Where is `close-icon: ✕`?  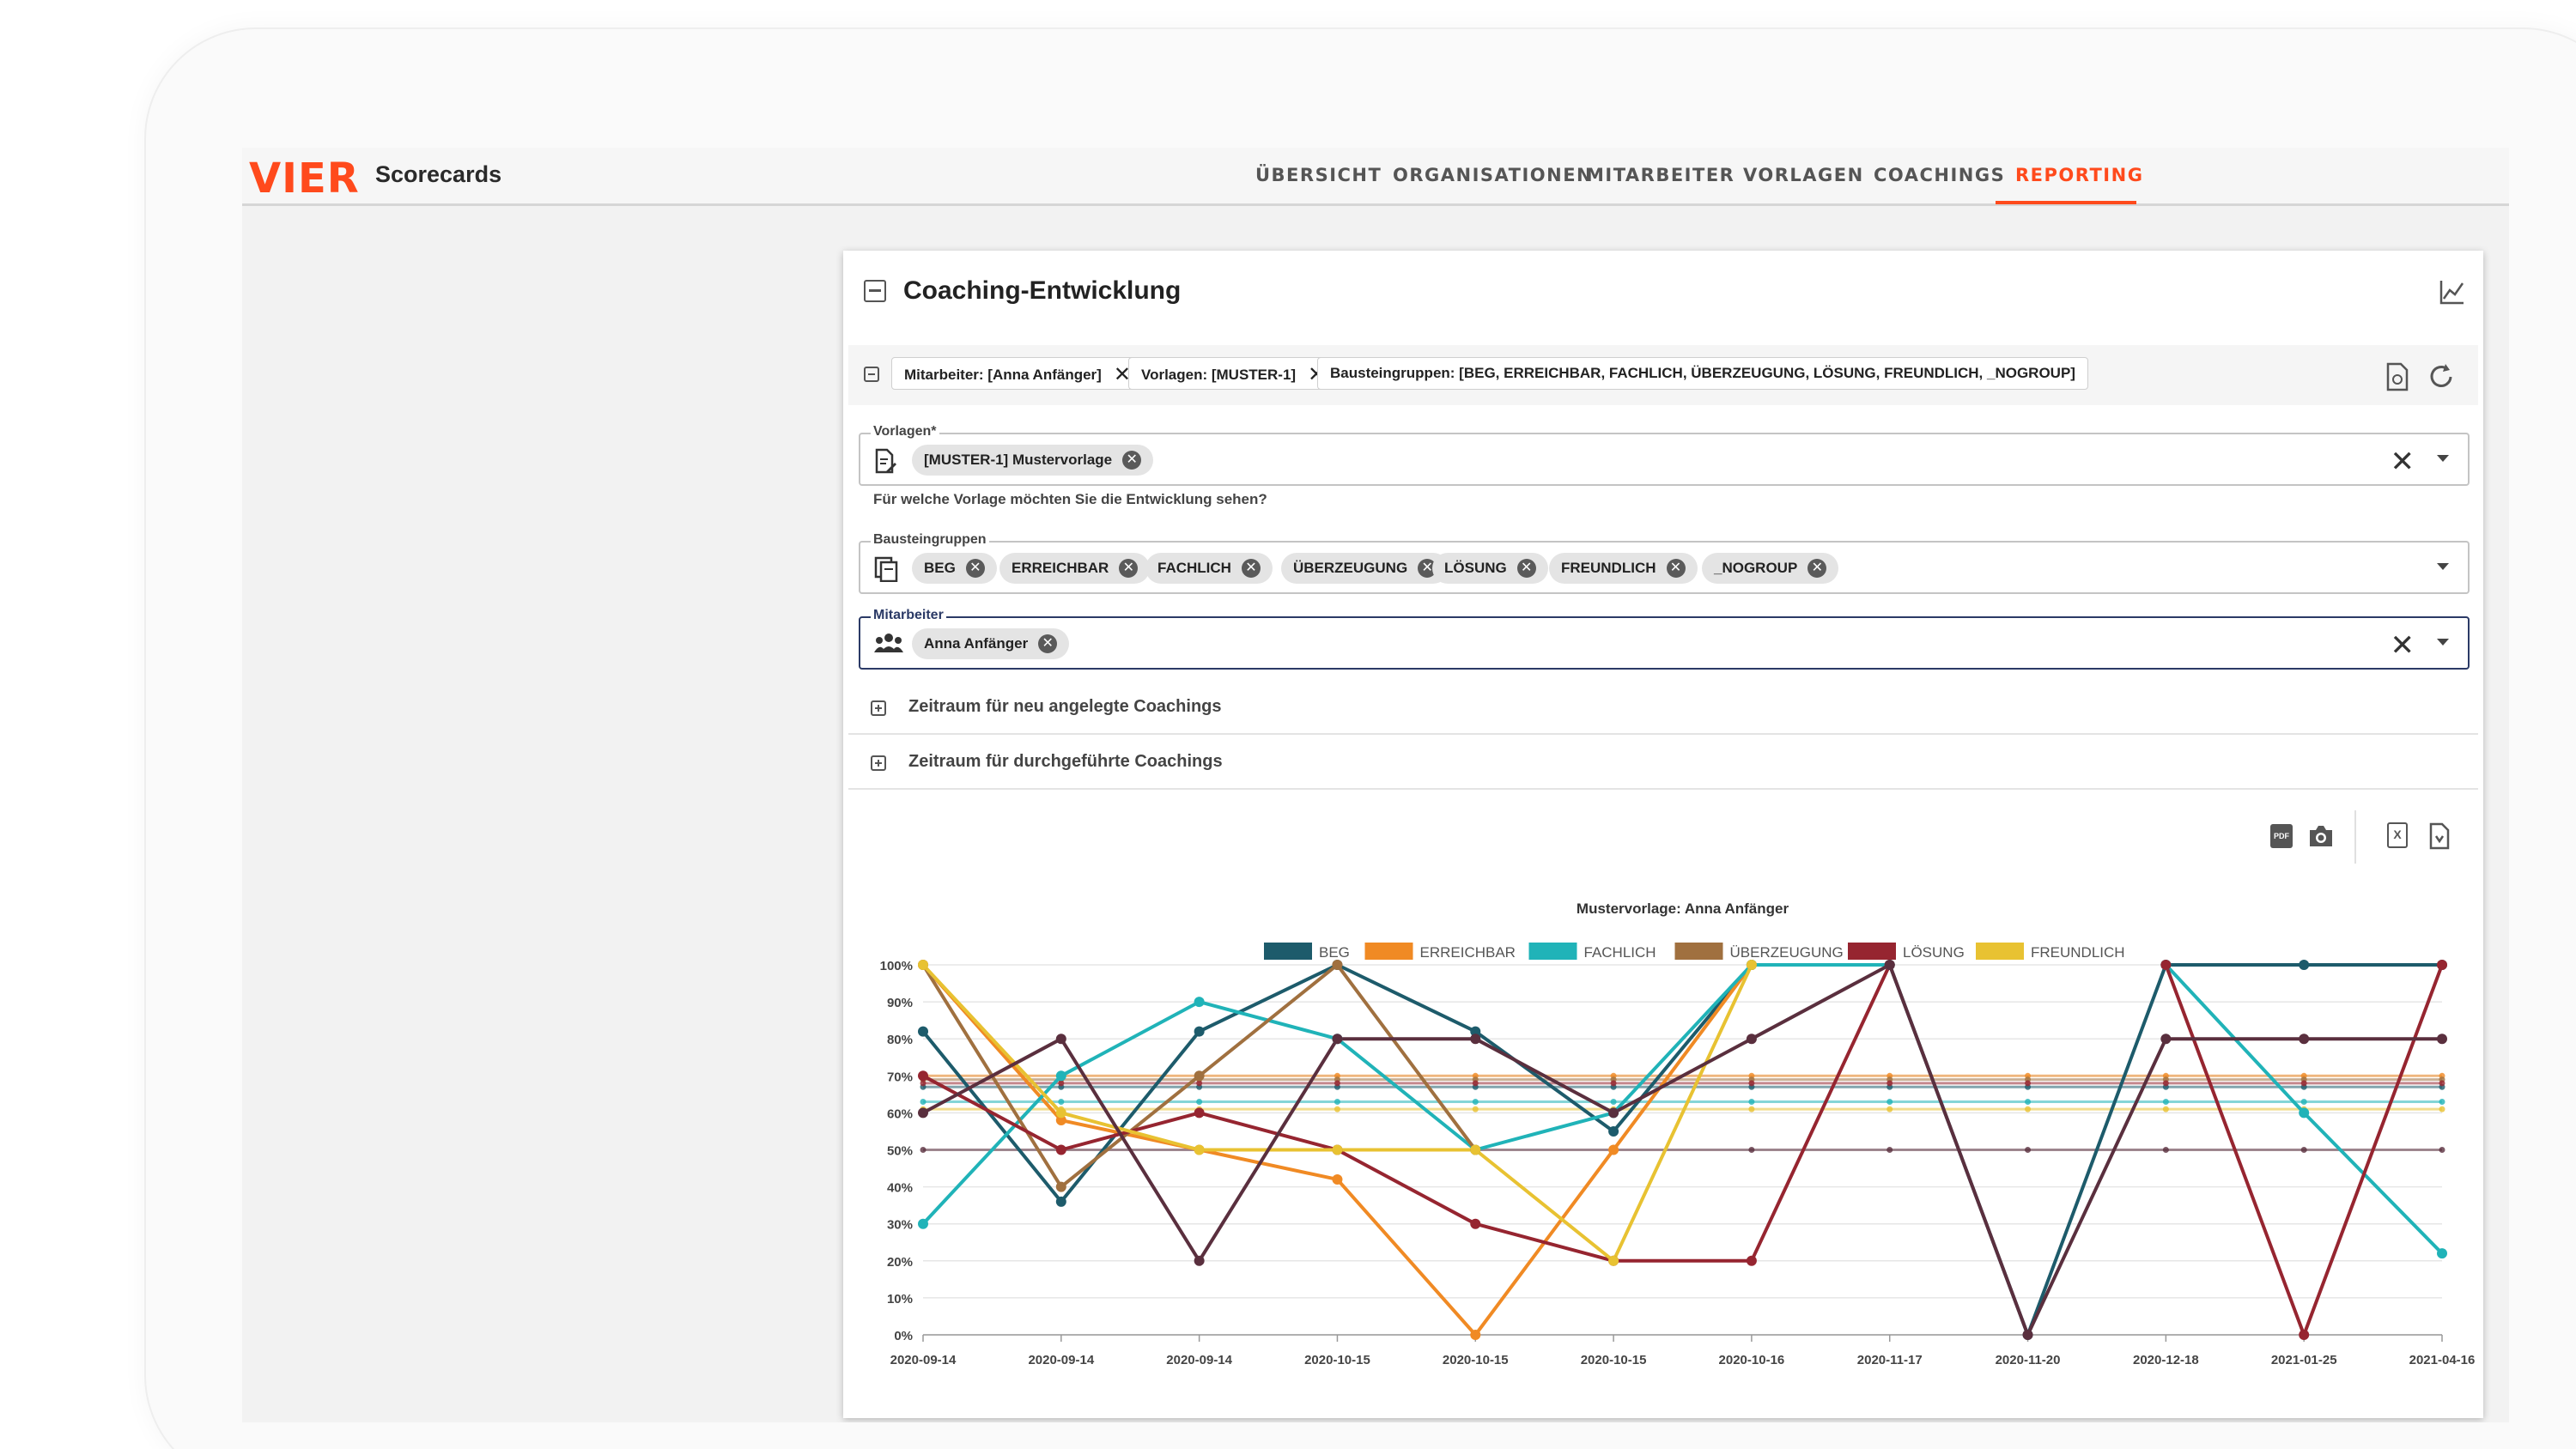
close-icon: ✕ is located at coordinates (1122, 374).